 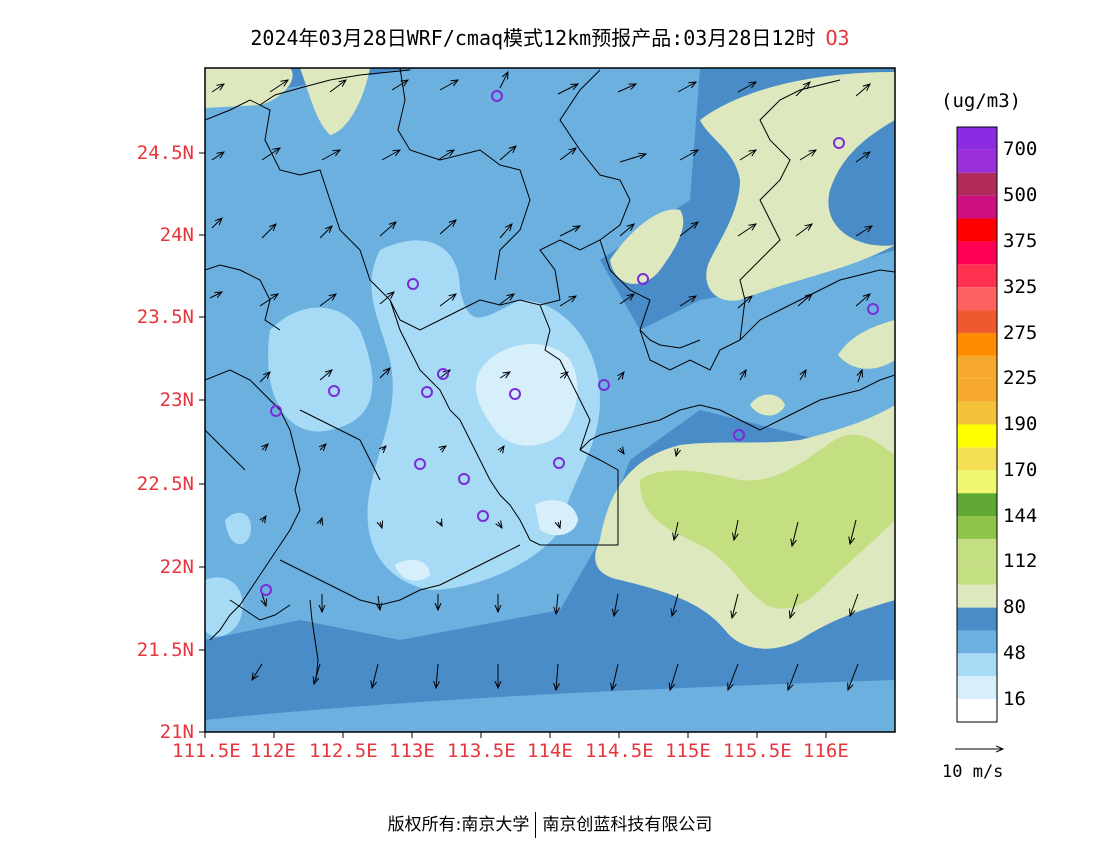 I want to click on colorbar-frame, so click(x=977, y=424).